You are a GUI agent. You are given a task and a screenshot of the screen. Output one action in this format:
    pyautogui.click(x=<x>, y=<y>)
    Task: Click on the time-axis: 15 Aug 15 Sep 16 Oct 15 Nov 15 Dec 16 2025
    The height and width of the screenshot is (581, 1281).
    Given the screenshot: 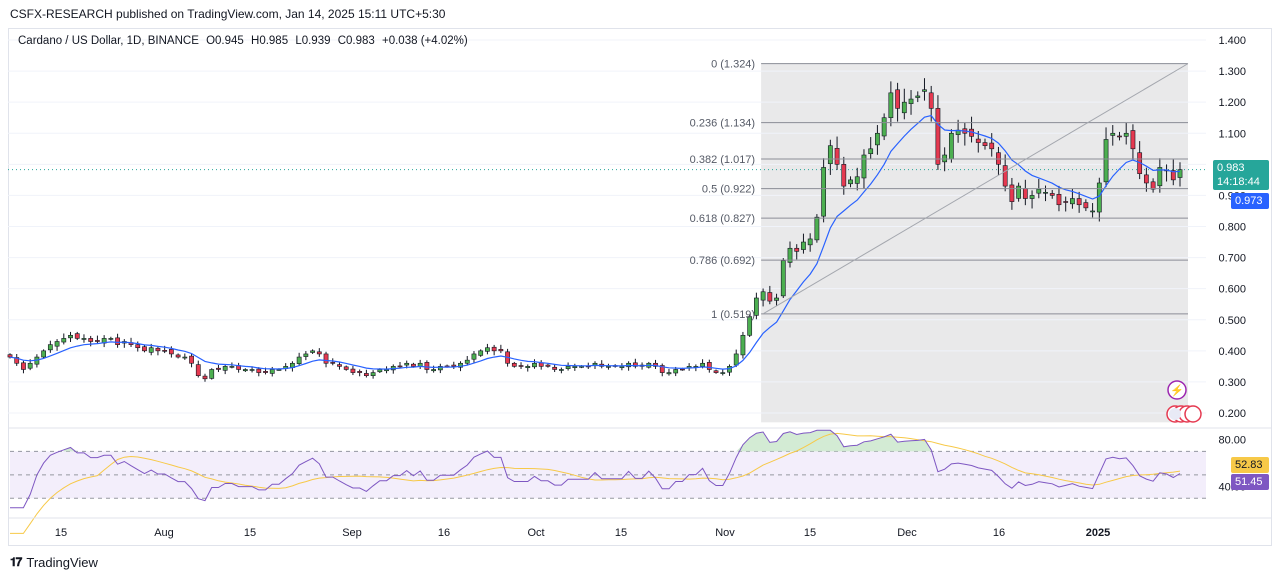 What is the action you would take?
    pyautogui.click(x=640, y=528)
    